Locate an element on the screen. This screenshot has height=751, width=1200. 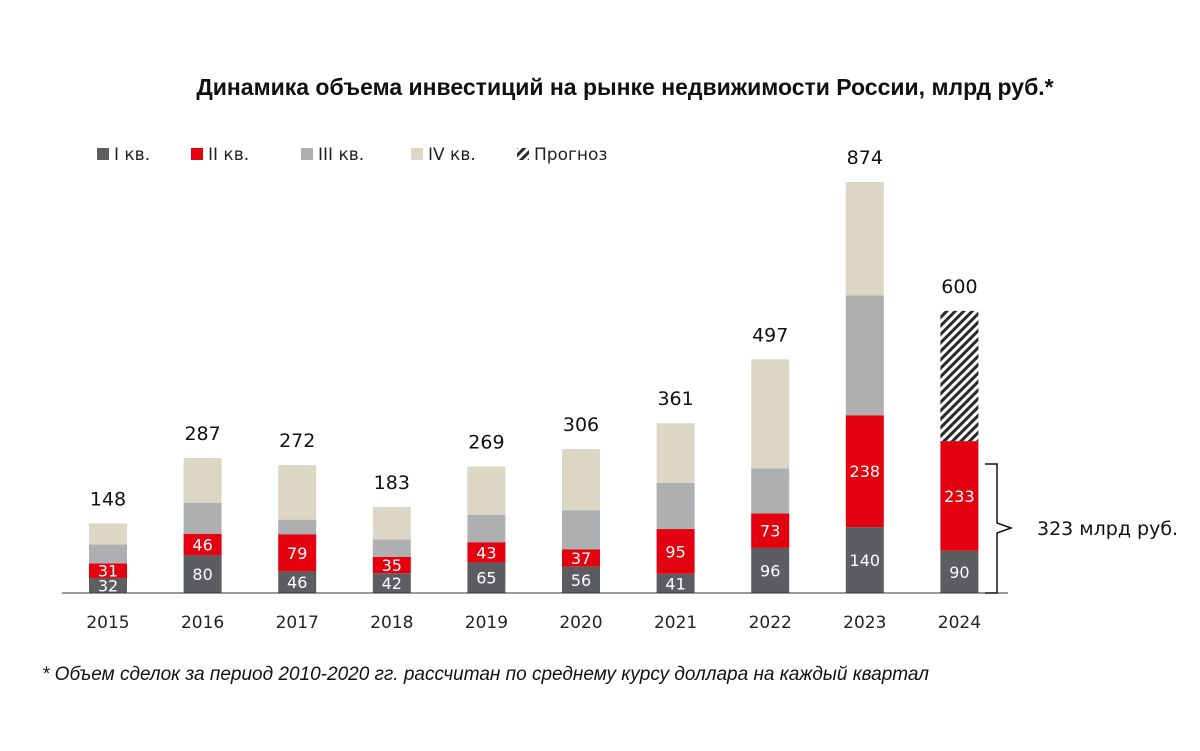
bar-segment-label: 37 is located at coordinates (581, 558).